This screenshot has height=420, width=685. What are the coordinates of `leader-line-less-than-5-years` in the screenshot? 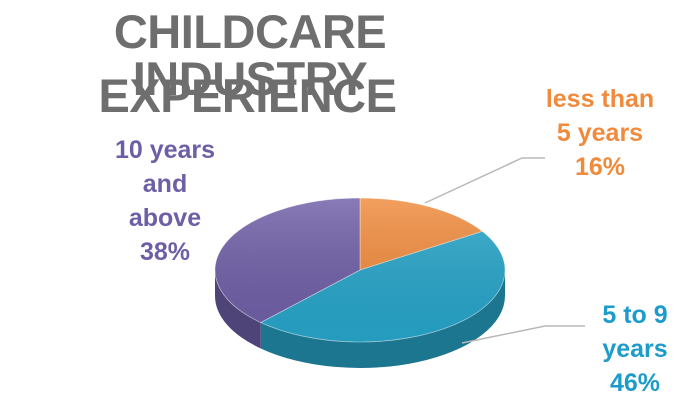 It's located at (484, 180).